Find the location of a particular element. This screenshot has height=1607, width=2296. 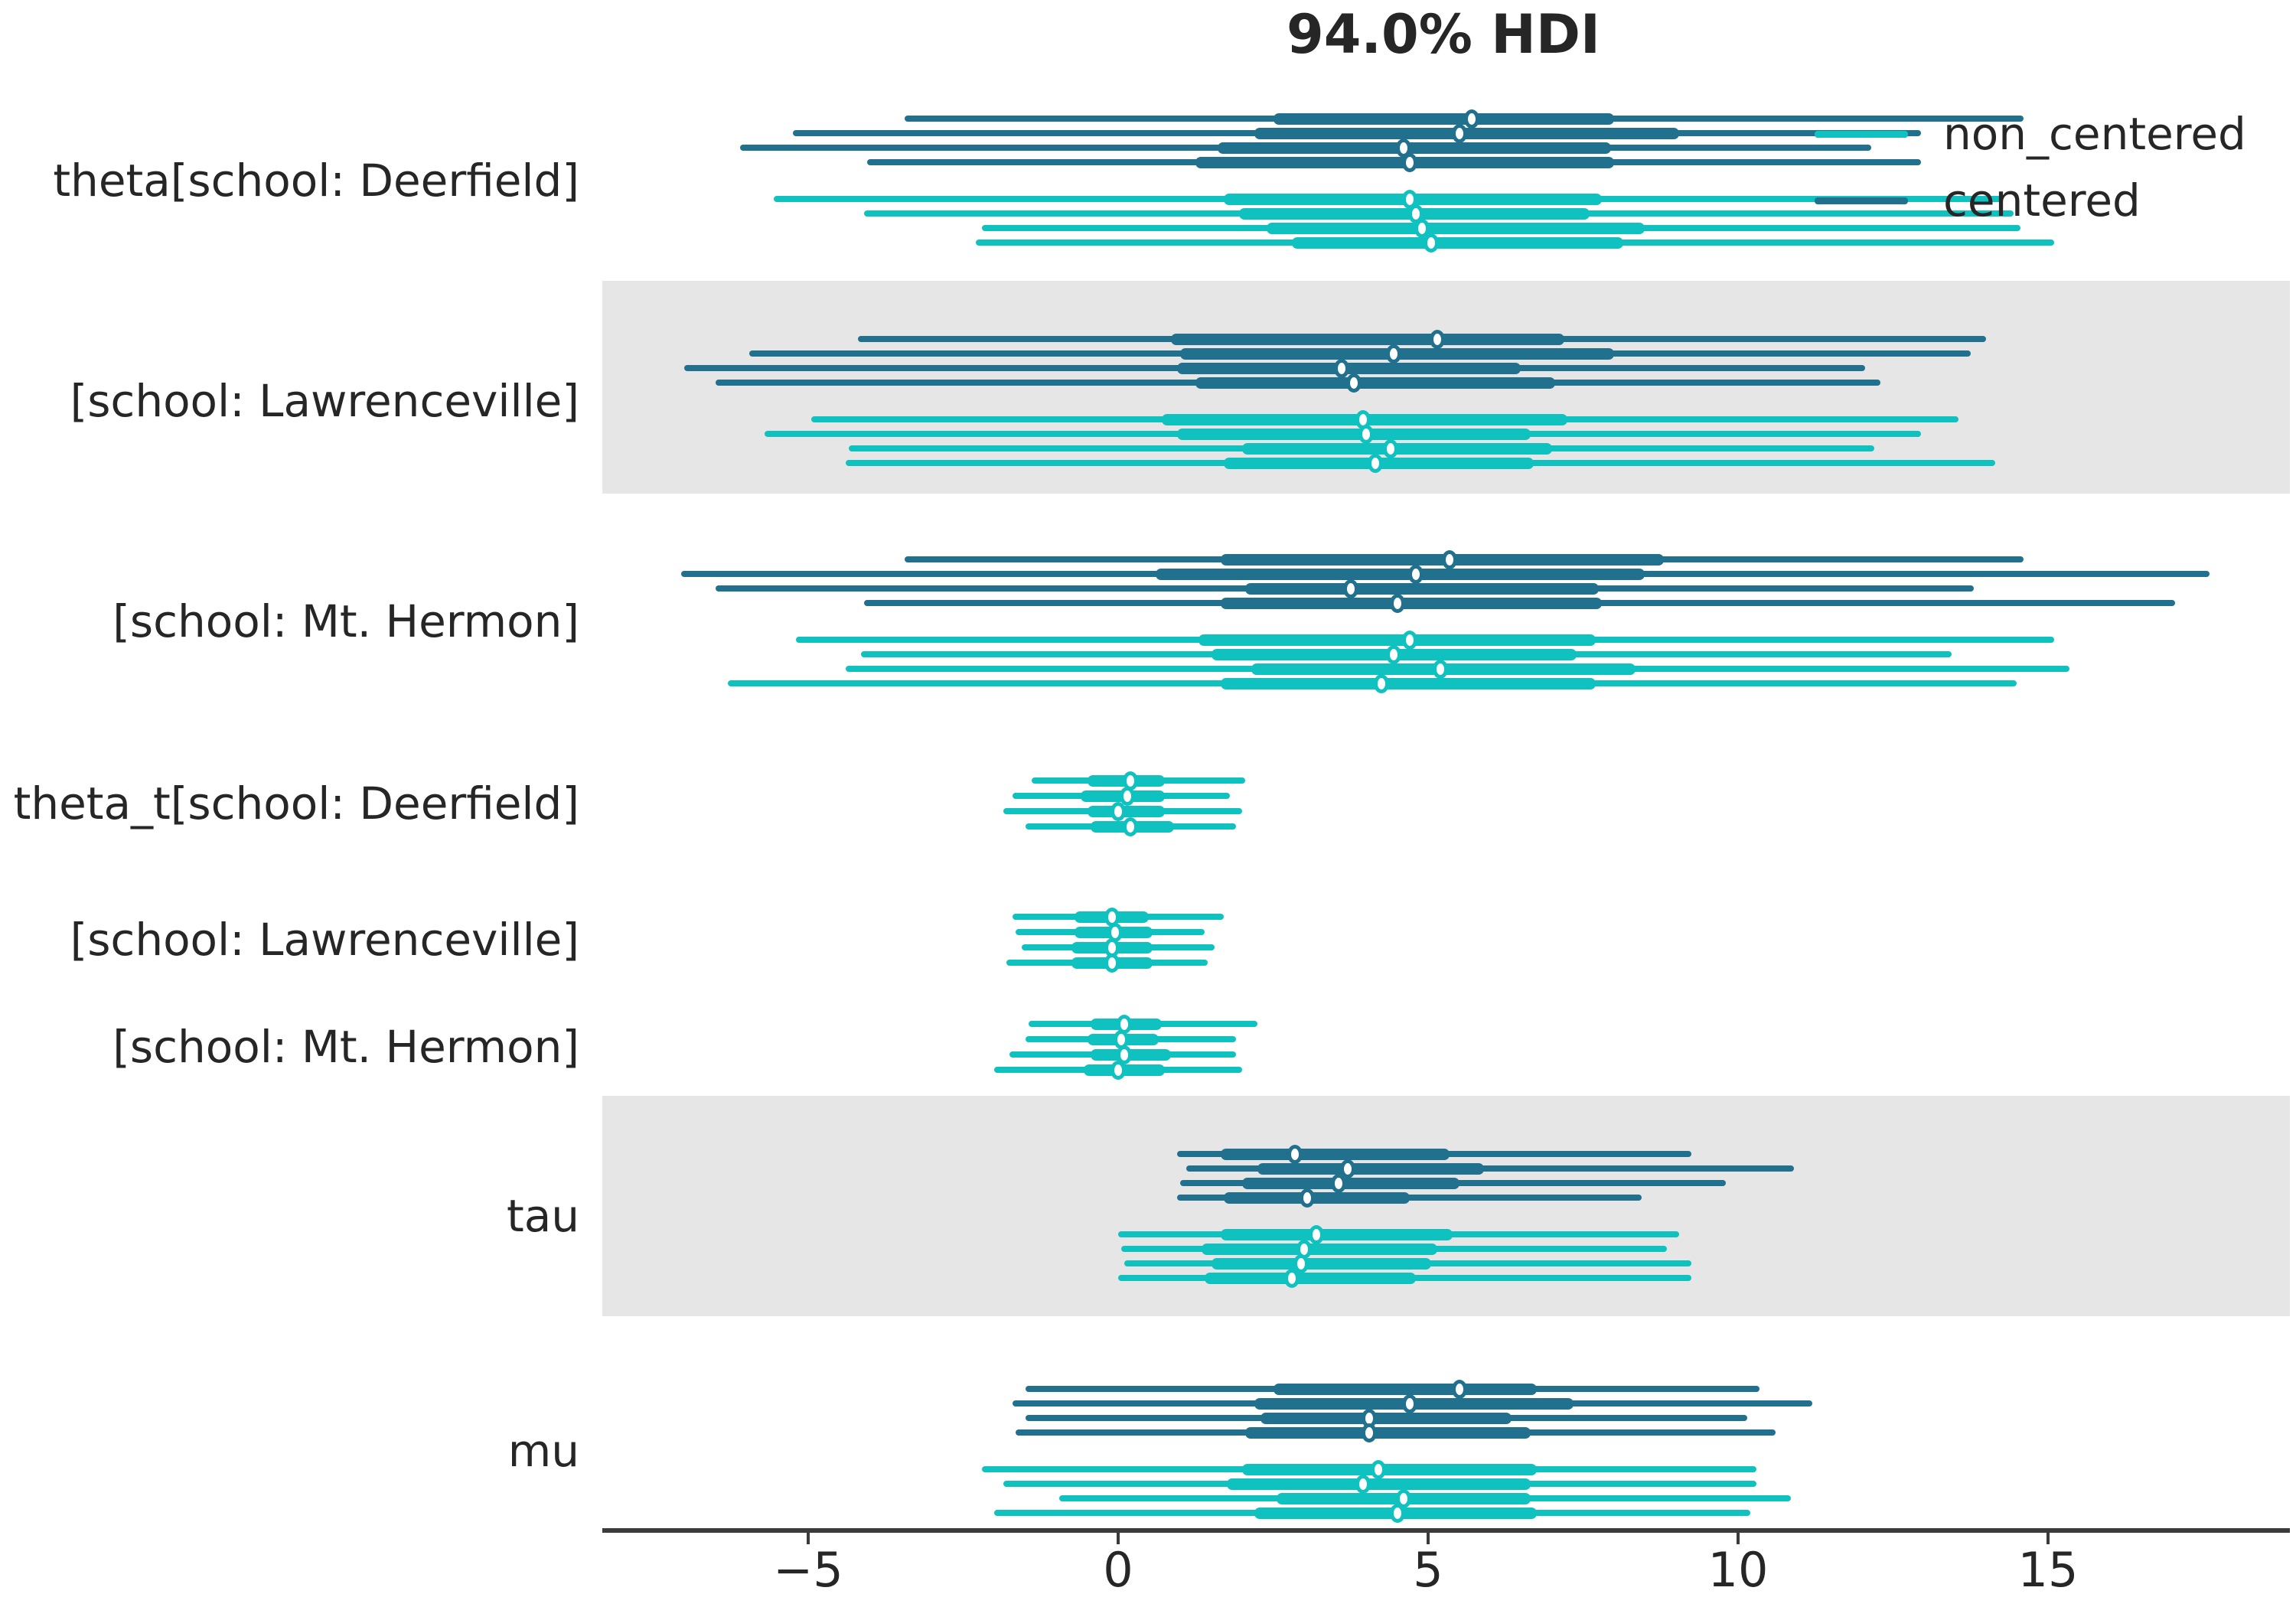

parameter-label: theta[school: Deerfield] is located at coordinates (316, 181).